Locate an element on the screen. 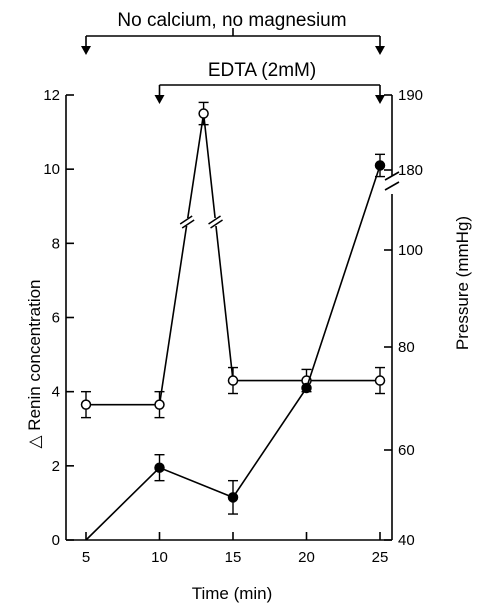  annotation-edta: EDTA (2mM) is located at coordinates (262, 70).